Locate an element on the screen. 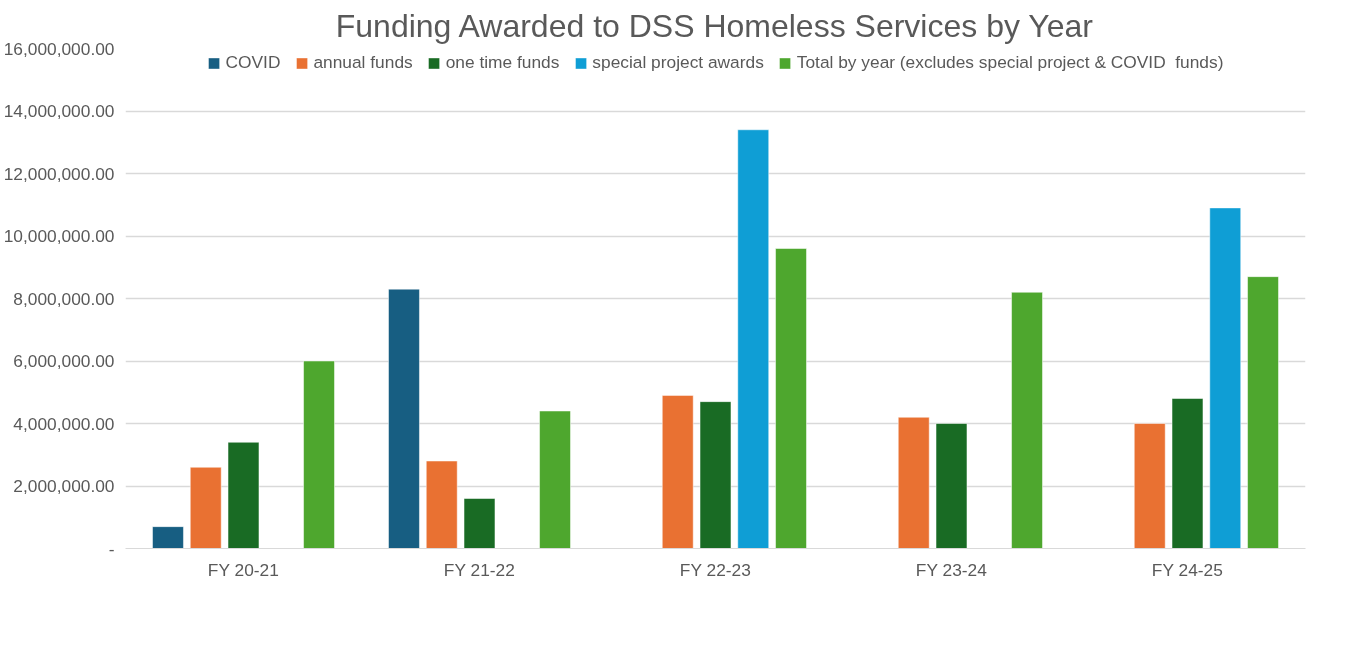 The width and height of the screenshot is (1362, 658). chart-title: Funding Awarded to DSS Homeless Services by Year is located at coordinates (714, 25).